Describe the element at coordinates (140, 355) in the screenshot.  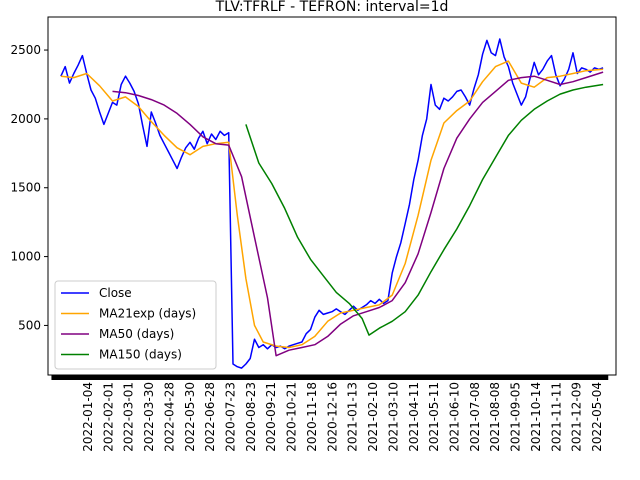
I see `legend-label-3: MA150 (days)` at that location.